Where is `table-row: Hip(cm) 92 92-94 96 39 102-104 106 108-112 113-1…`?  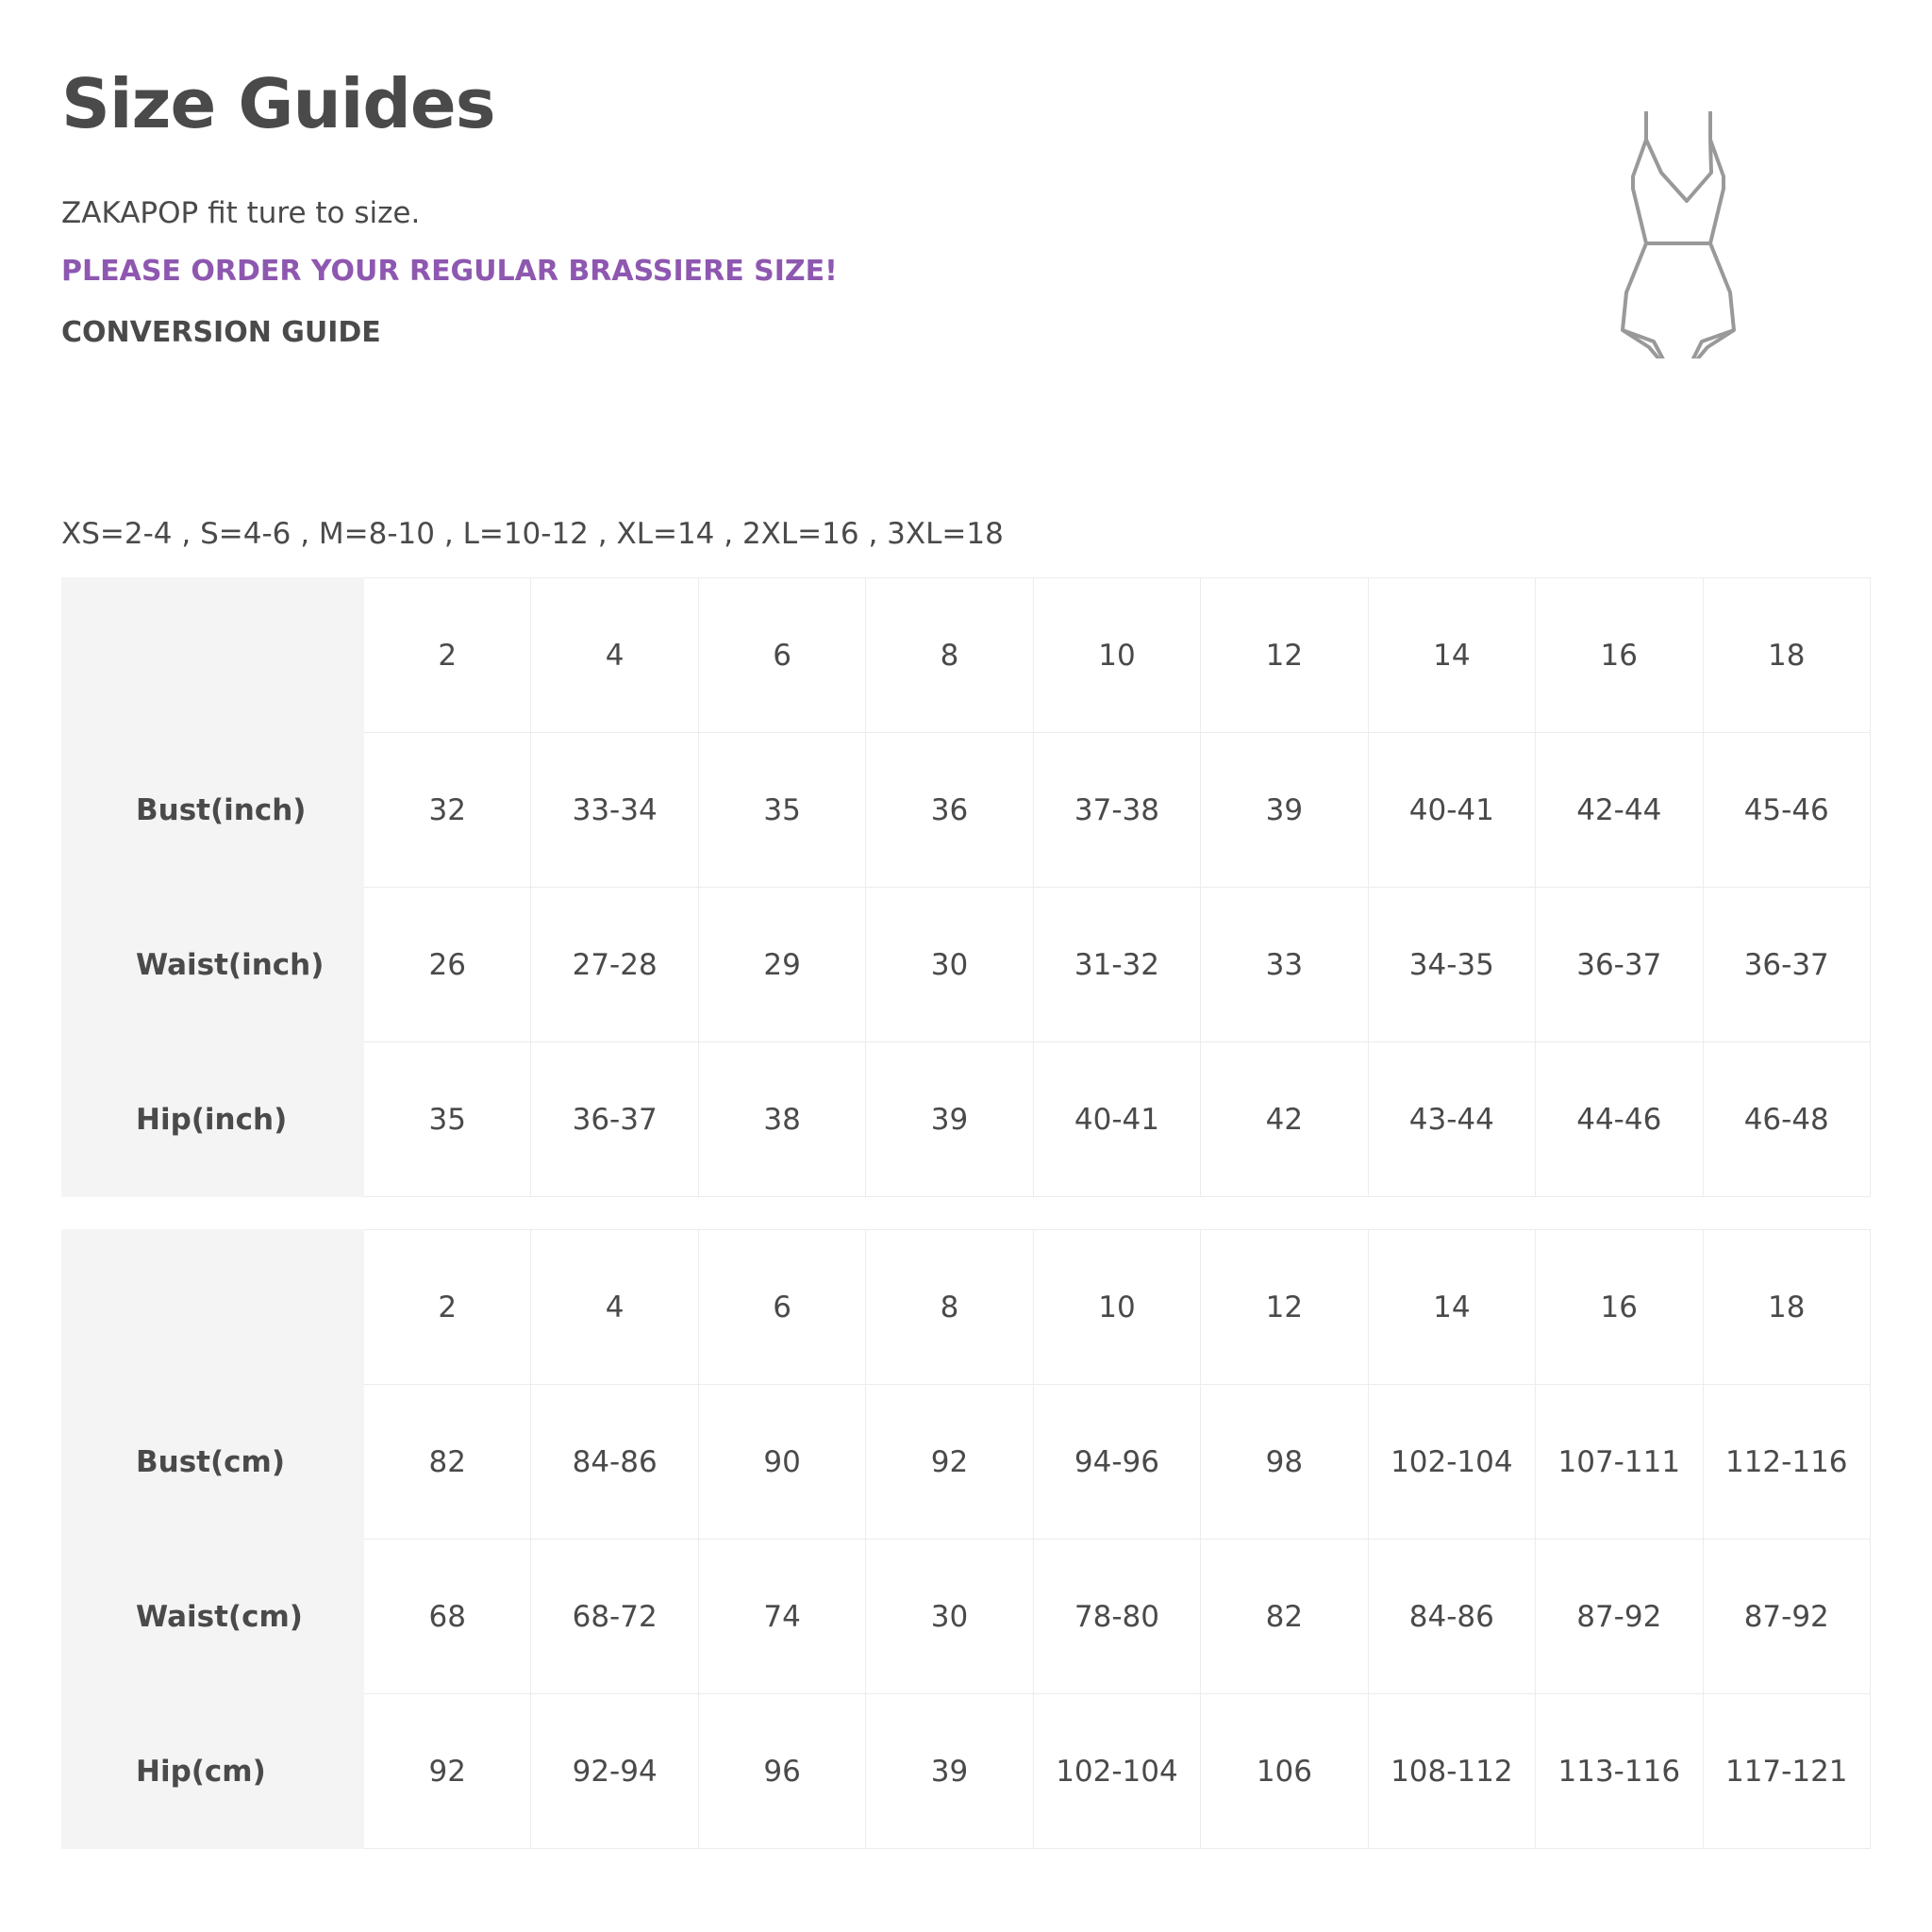 table-row: Hip(cm) 92 92-94 96 39 102-104 106 108-112 113-1… is located at coordinates (966, 1771).